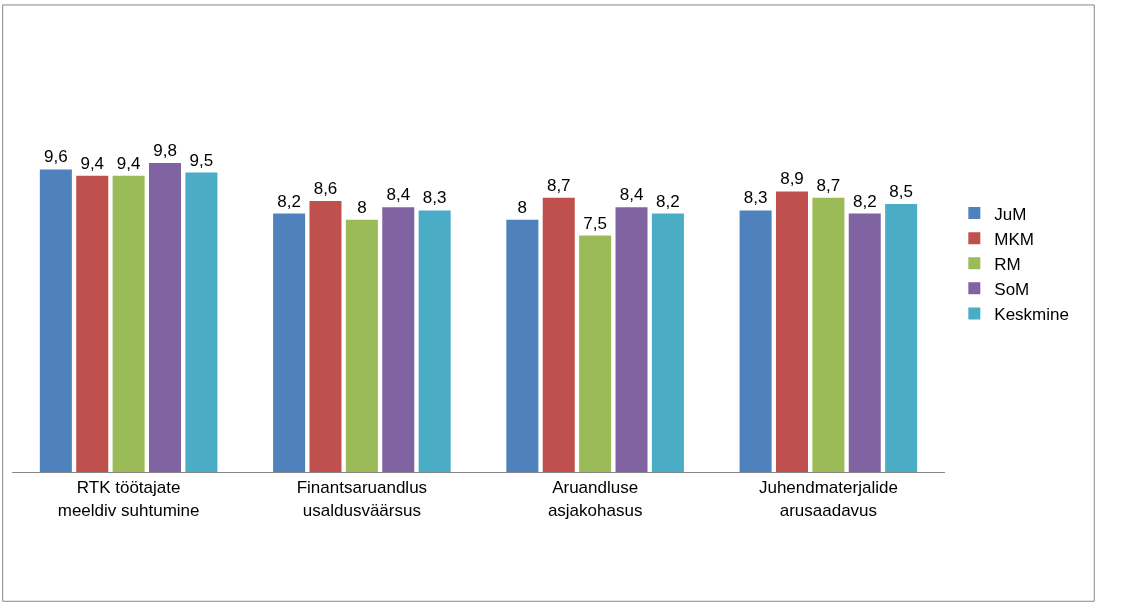  What do you see at coordinates (362, 499) in the screenshot?
I see `x-tick-label: Finantsaruandlus usaldusväärsus` at bounding box center [362, 499].